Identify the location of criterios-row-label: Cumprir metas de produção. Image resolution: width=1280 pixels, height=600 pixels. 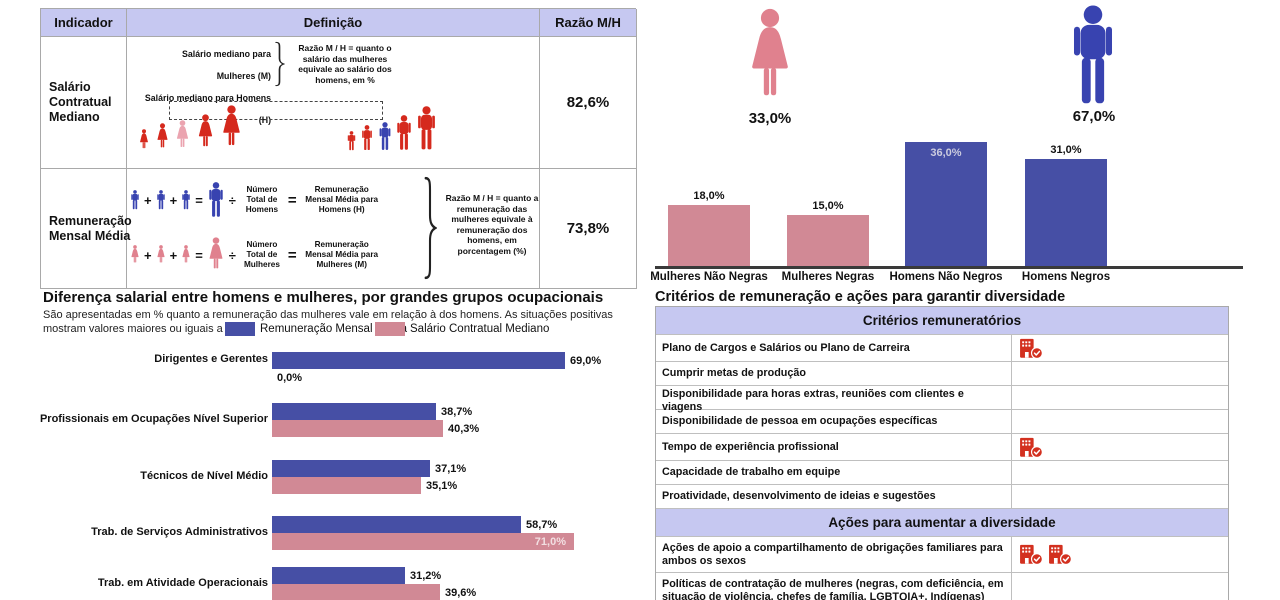
(734, 373).